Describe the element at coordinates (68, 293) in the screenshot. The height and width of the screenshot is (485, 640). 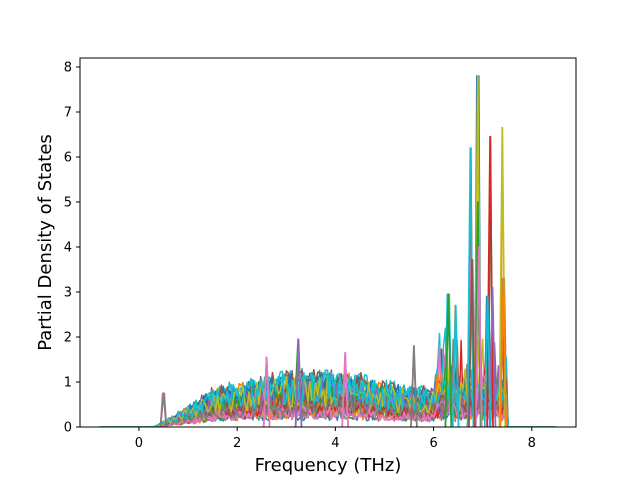
I see `y-tick-label: 3` at that location.